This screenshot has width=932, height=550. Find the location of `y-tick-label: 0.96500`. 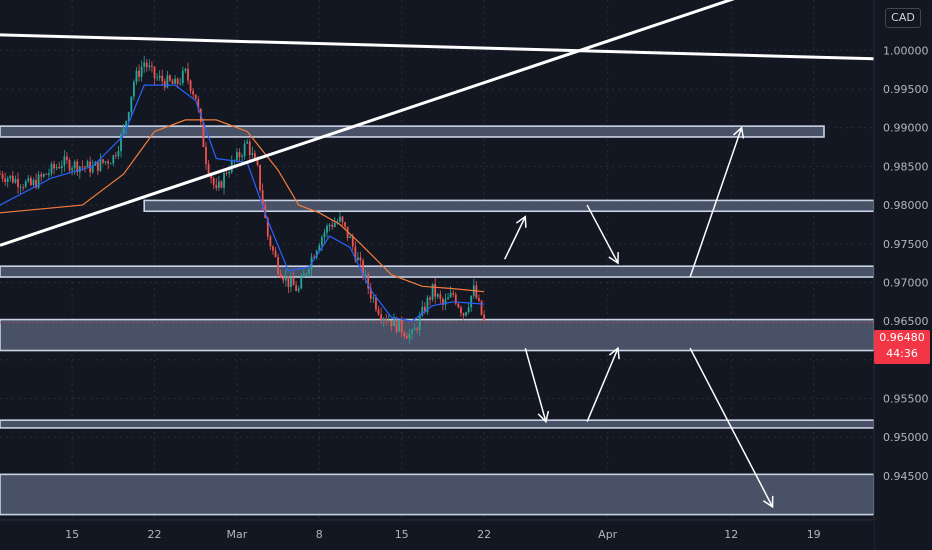

y-tick-label: 0.96500 is located at coordinates (906, 321).